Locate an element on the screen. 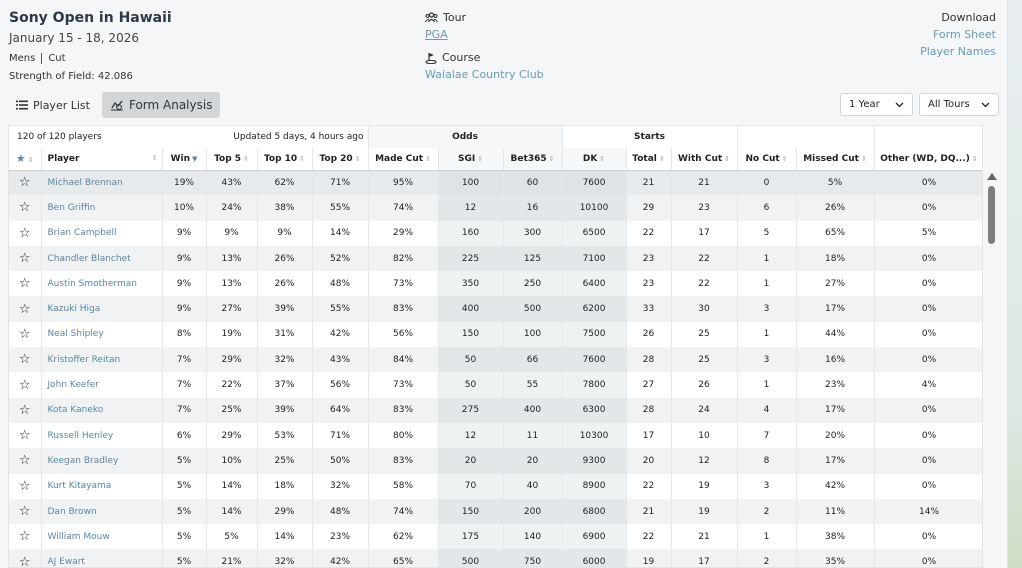  no-cut-column-header: No Cut ⇕ is located at coordinates (767, 159).